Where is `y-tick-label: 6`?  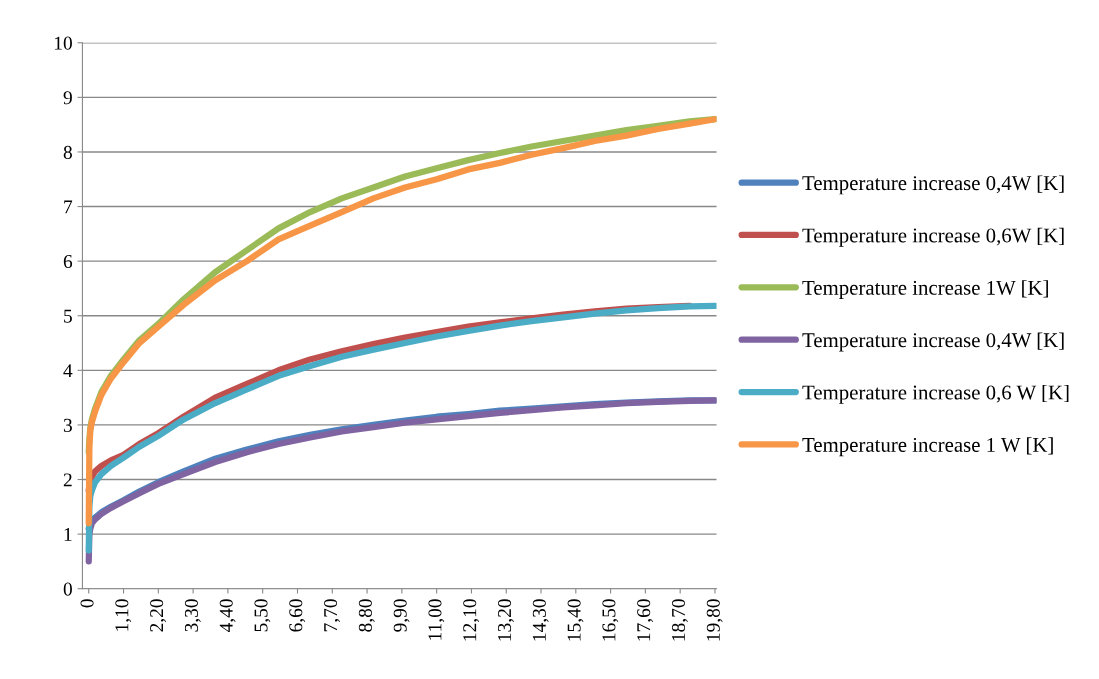
y-tick-label: 6 is located at coordinates (68, 262).